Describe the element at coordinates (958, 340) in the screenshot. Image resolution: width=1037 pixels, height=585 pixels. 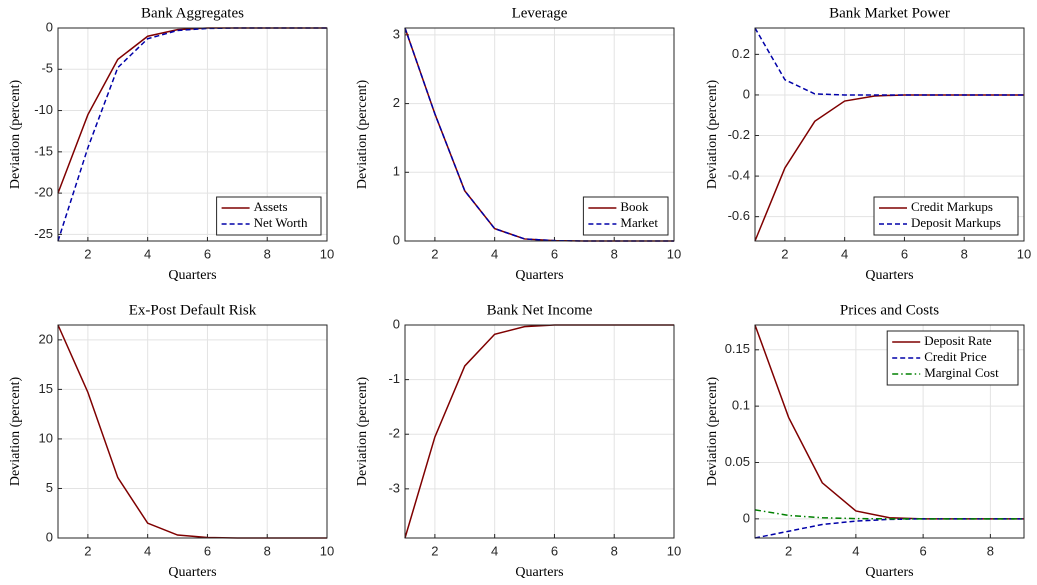
I see `legend-label: Deposit Rate` at that location.